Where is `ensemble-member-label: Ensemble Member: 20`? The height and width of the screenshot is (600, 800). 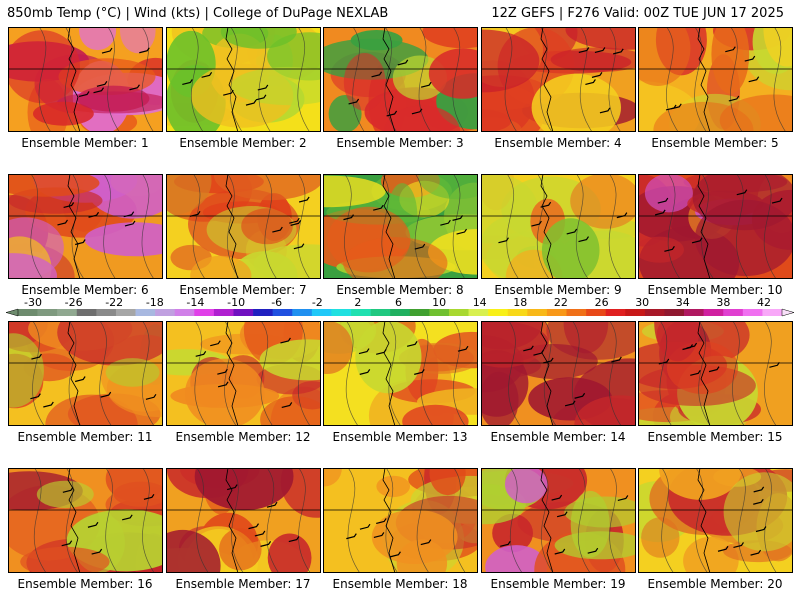
ensemble-member-label: Ensemble Member: 20 is located at coordinates (715, 584).